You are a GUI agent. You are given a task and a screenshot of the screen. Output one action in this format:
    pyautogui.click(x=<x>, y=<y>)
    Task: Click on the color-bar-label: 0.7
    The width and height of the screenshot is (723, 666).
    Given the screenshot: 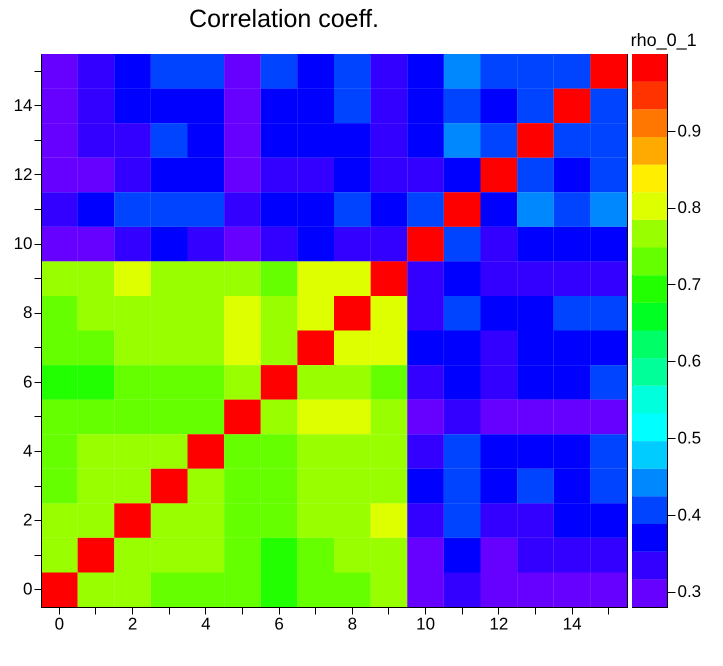 What is the action you would take?
    pyautogui.click(x=690, y=284)
    